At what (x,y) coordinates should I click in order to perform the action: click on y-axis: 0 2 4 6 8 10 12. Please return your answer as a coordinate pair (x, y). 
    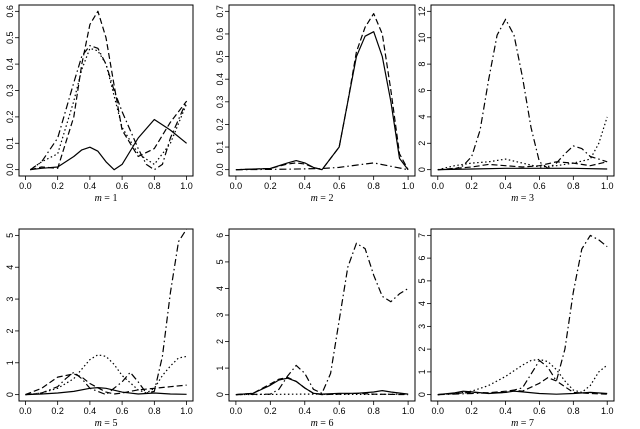
    Looking at the image, I should click on (424, 89).